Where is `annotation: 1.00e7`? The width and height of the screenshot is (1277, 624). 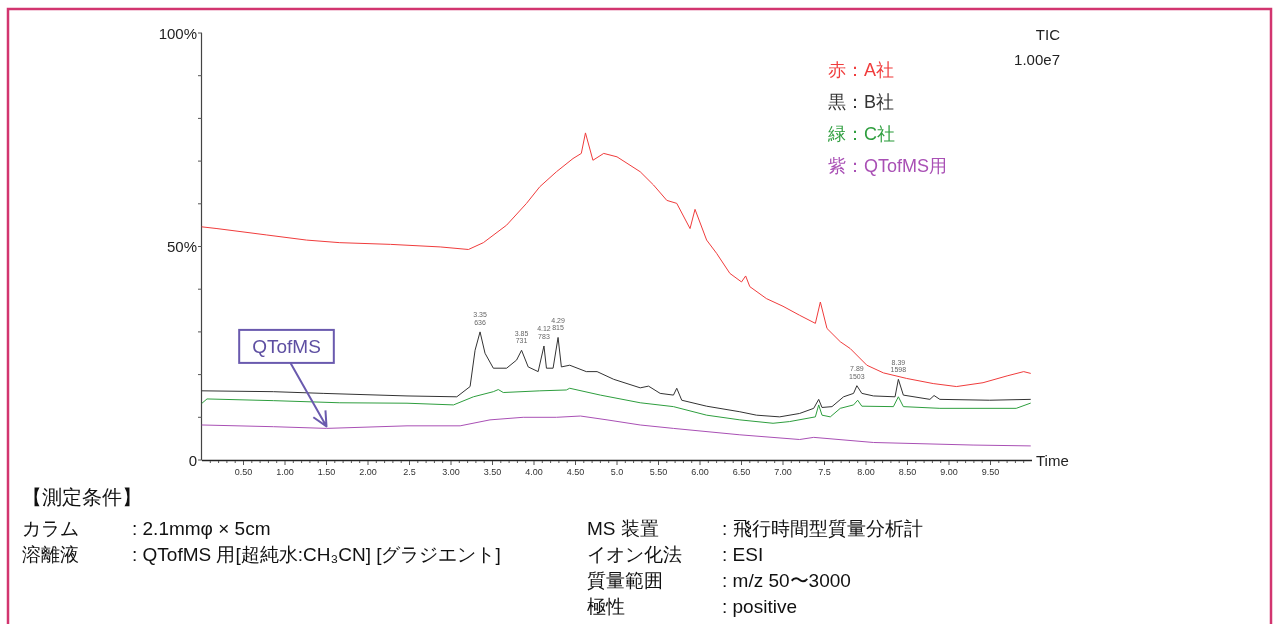
annotation: 1.00e7 is located at coordinates (1037, 59).